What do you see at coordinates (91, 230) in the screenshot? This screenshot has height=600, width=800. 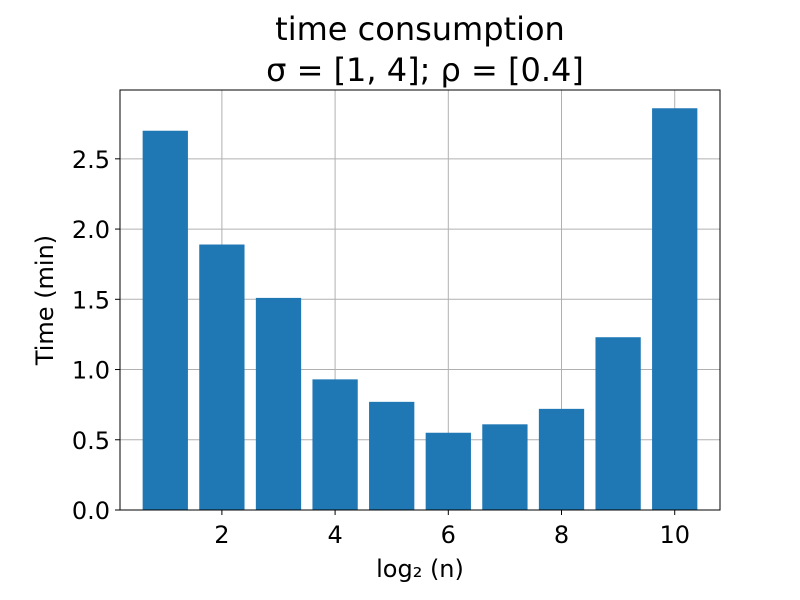 I see `y-tick-label: 2.0` at bounding box center [91, 230].